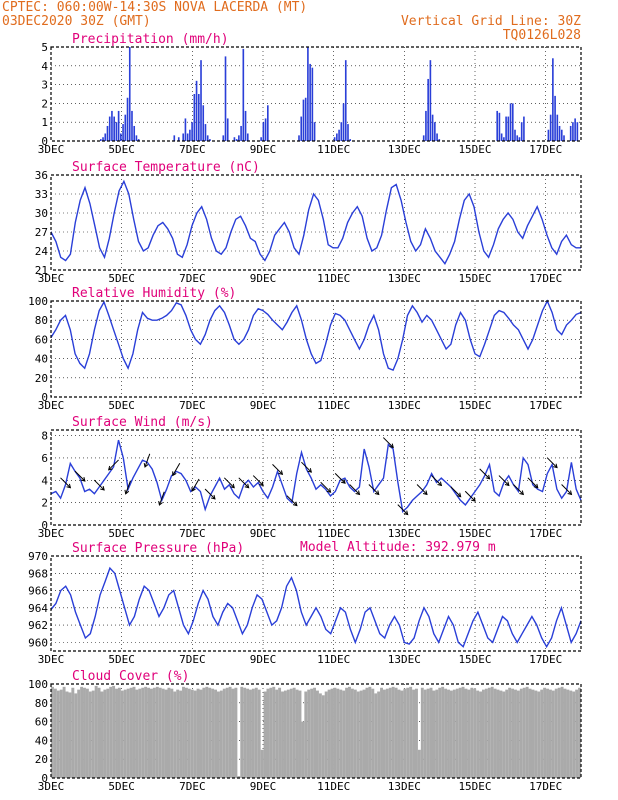 This screenshot has width=618, height=800. What do you see at coordinates (474, 786) in the screenshot?
I see `cloud-x-tick-label: 15DEC` at bounding box center [474, 786].